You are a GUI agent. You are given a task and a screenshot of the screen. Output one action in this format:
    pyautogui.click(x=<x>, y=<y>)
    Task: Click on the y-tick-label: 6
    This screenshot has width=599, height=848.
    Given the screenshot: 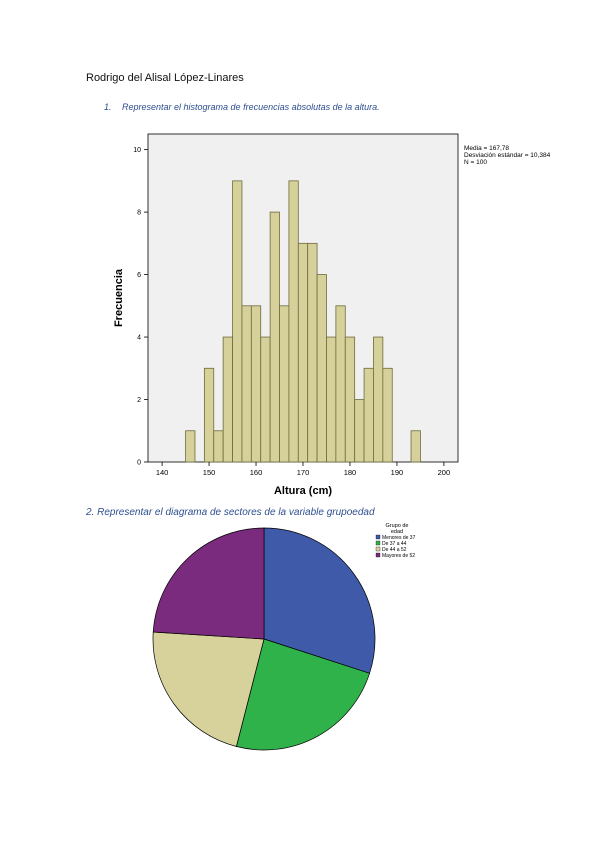 What is the action you would take?
    pyautogui.click(x=139, y=275)
    